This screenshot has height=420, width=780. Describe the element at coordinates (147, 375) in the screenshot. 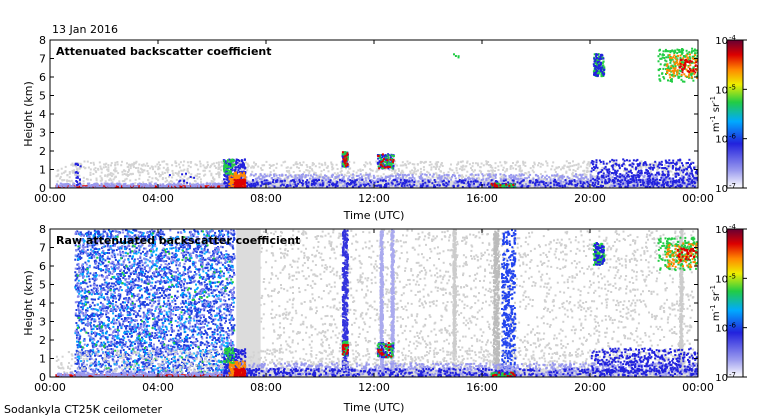

I see `surface-red` at that location.